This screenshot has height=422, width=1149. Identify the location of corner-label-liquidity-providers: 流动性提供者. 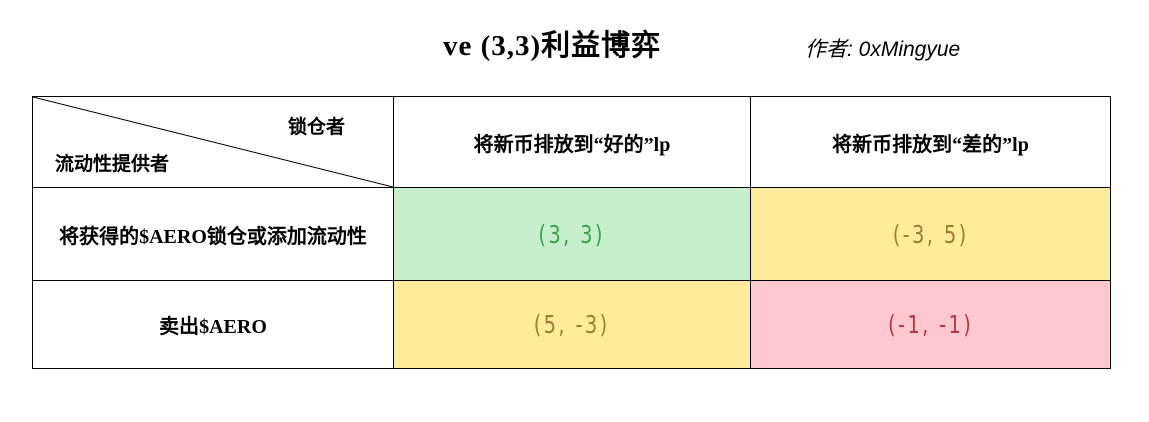
(112, 164).